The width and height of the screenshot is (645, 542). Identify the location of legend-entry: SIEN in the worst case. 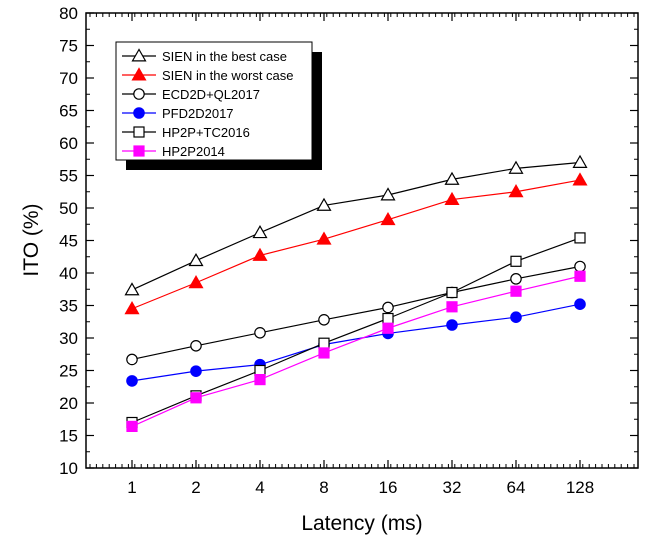
(208, 75).